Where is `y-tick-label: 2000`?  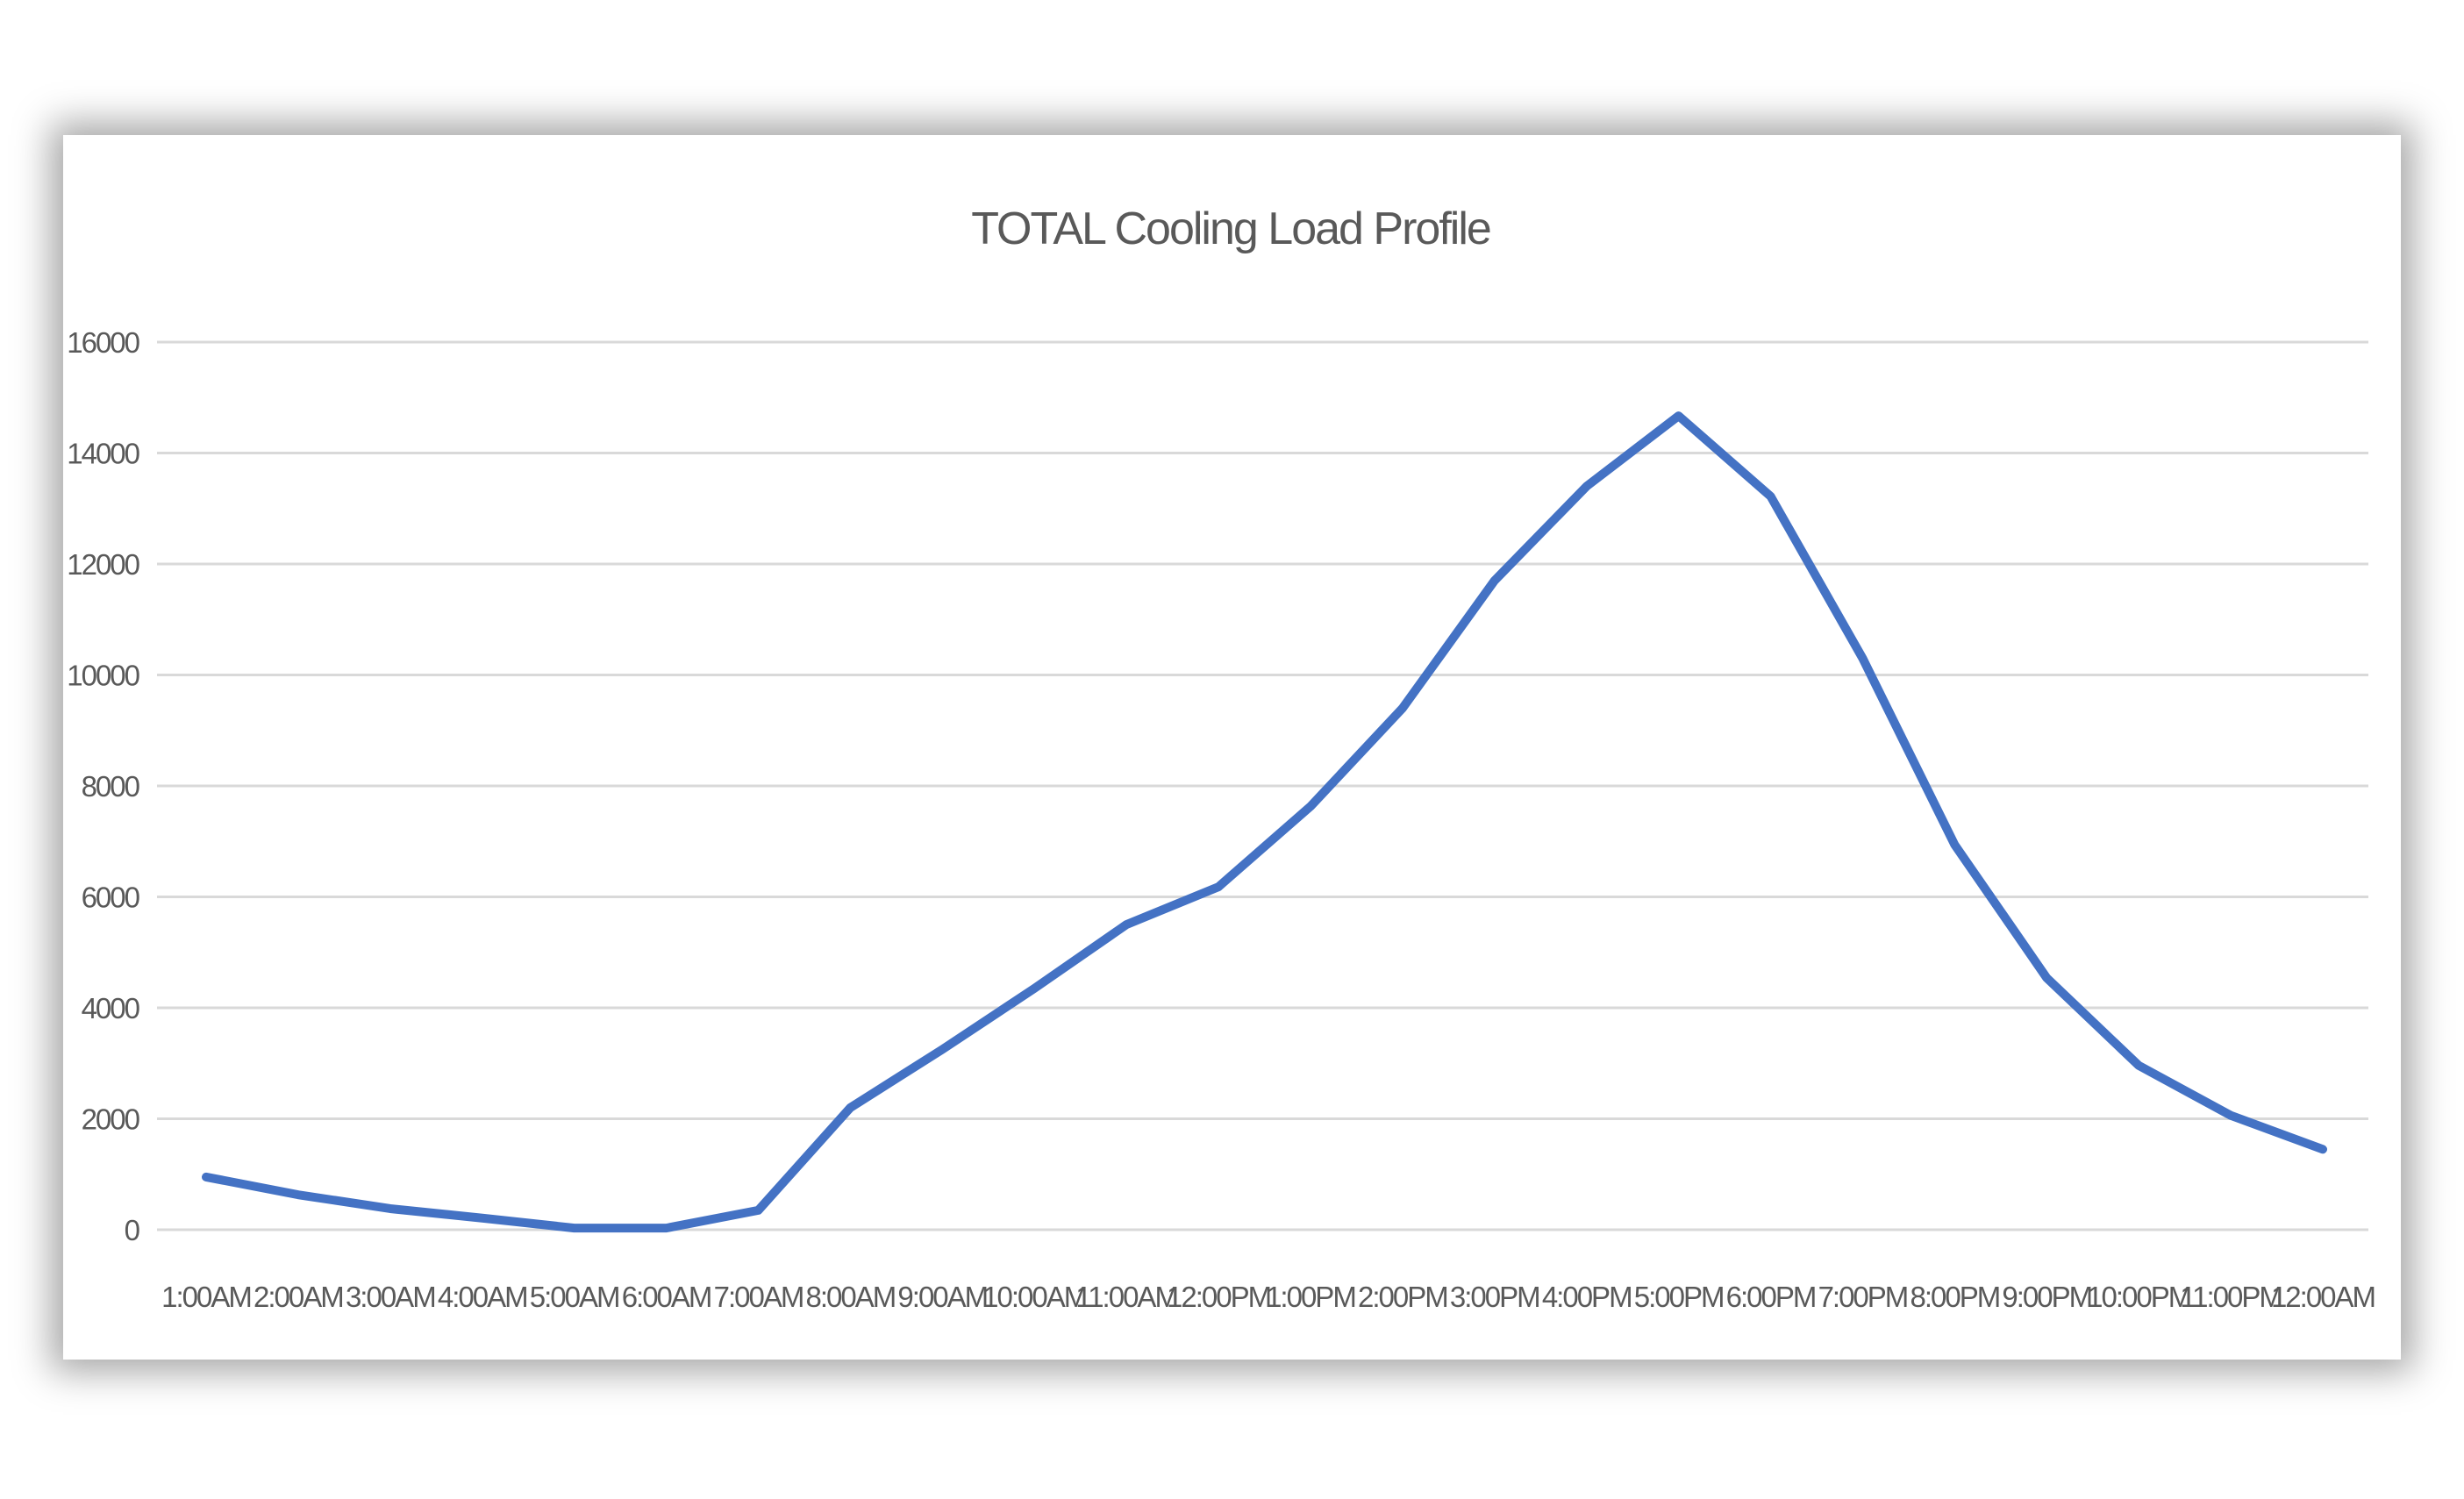 y-tick-label: 2000 is located at coordinates (111, 1119).